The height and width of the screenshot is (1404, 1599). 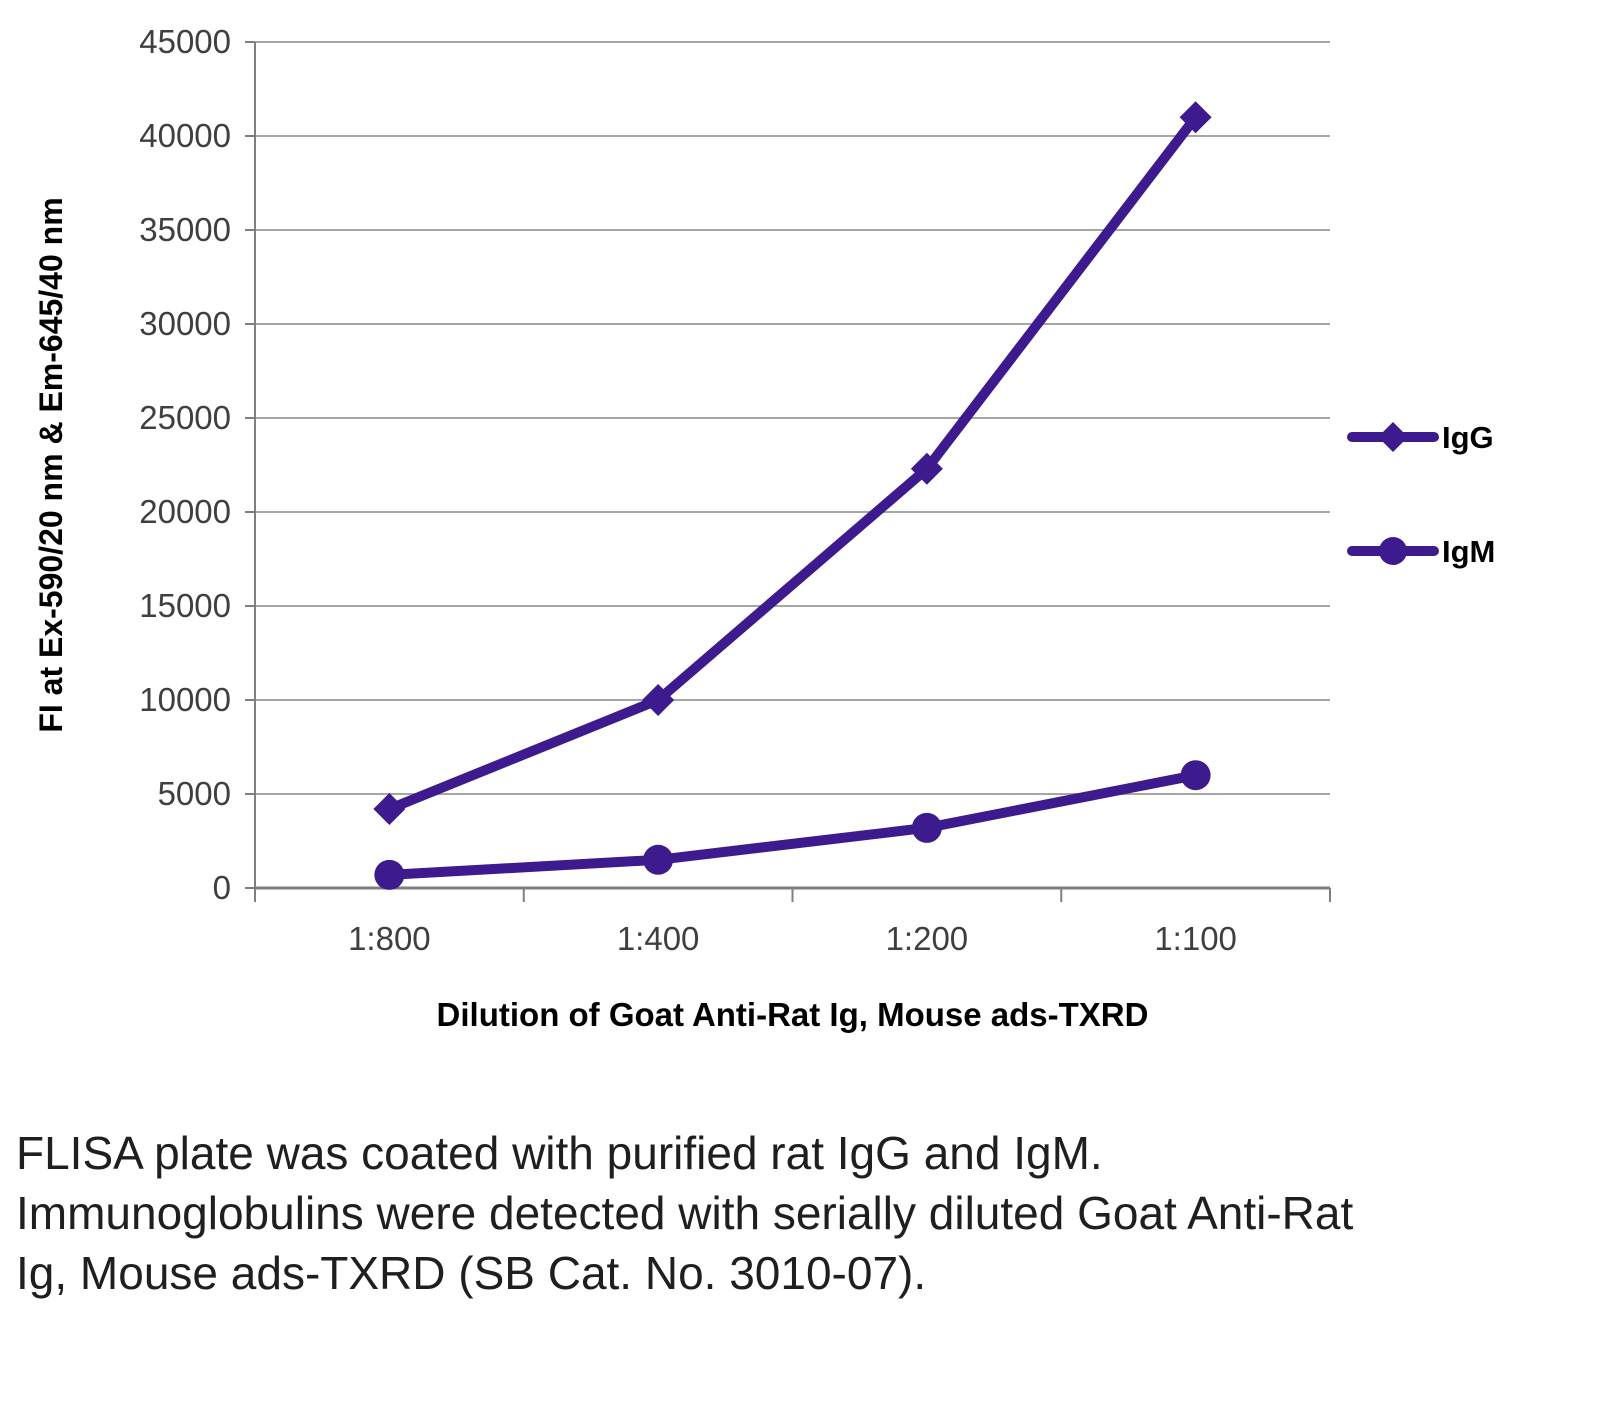 I want to click on y-tick-label: 5000, so click(x=194, y=793).